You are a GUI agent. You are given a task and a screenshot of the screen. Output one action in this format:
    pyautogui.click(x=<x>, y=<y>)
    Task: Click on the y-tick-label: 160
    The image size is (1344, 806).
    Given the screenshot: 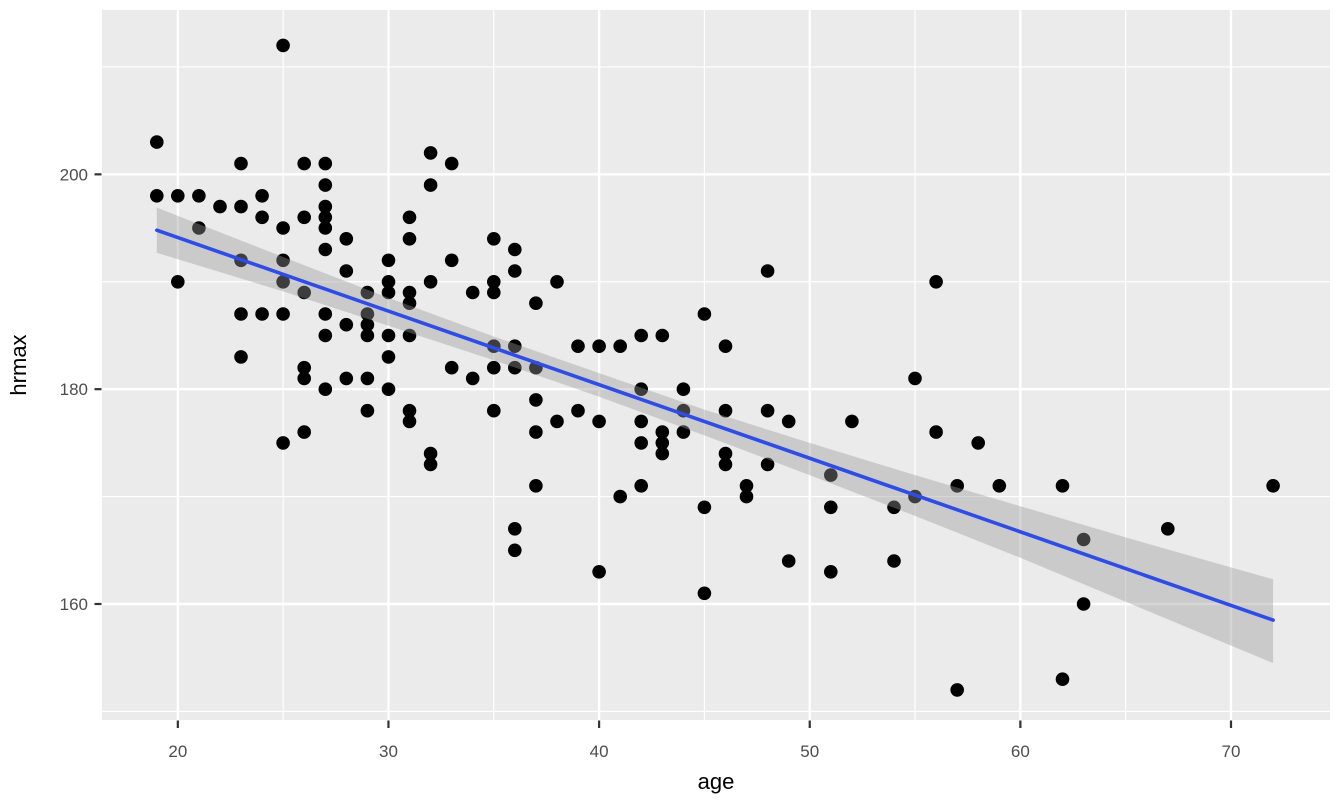 What is the action you would take?
    pyautogui.click(x=74, y=604)
    